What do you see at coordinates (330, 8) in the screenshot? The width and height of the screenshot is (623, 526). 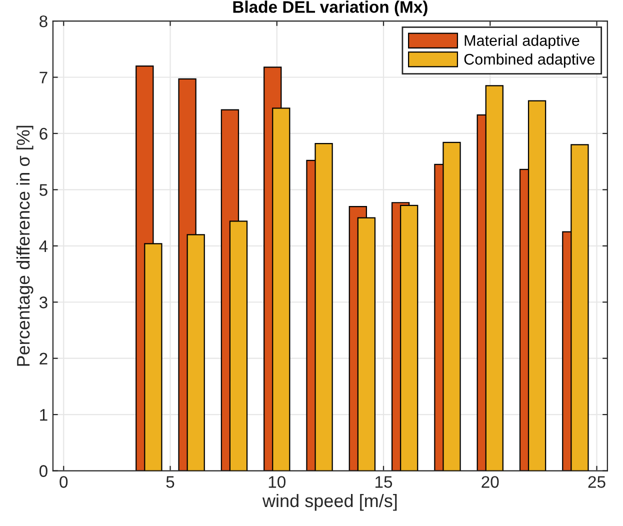 I see `chart-title: Blade DEL variation (Mx)` at bounding box center [330, 8].